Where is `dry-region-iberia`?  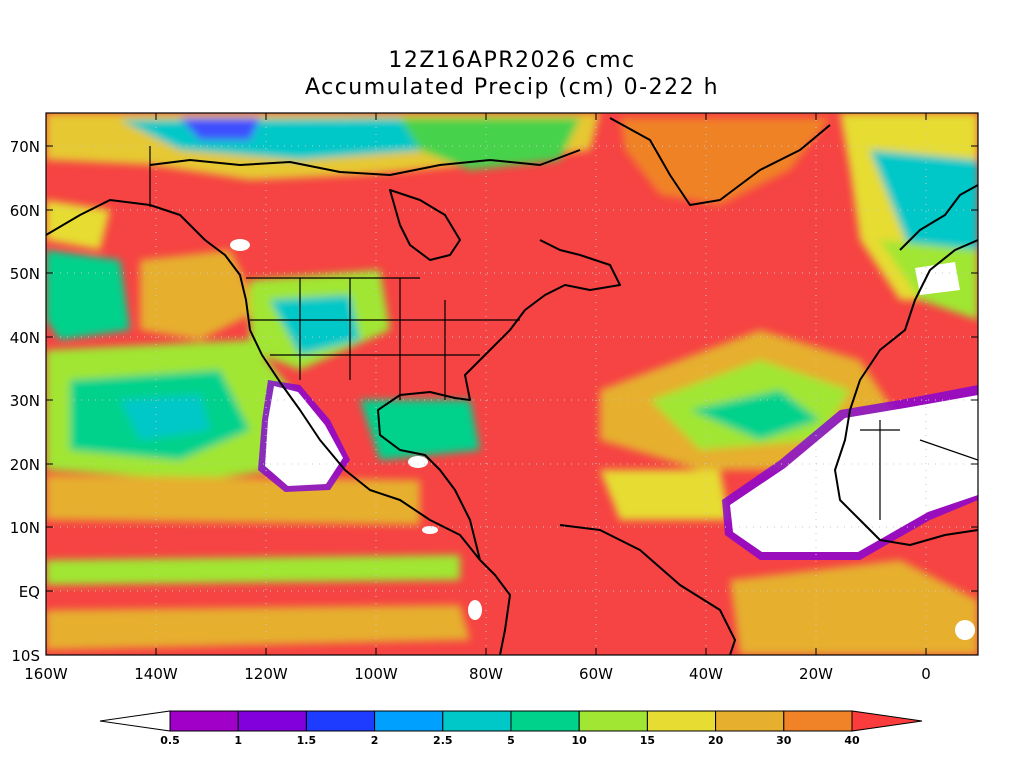
dry-region-iberia is located at coordinates (937, 278).